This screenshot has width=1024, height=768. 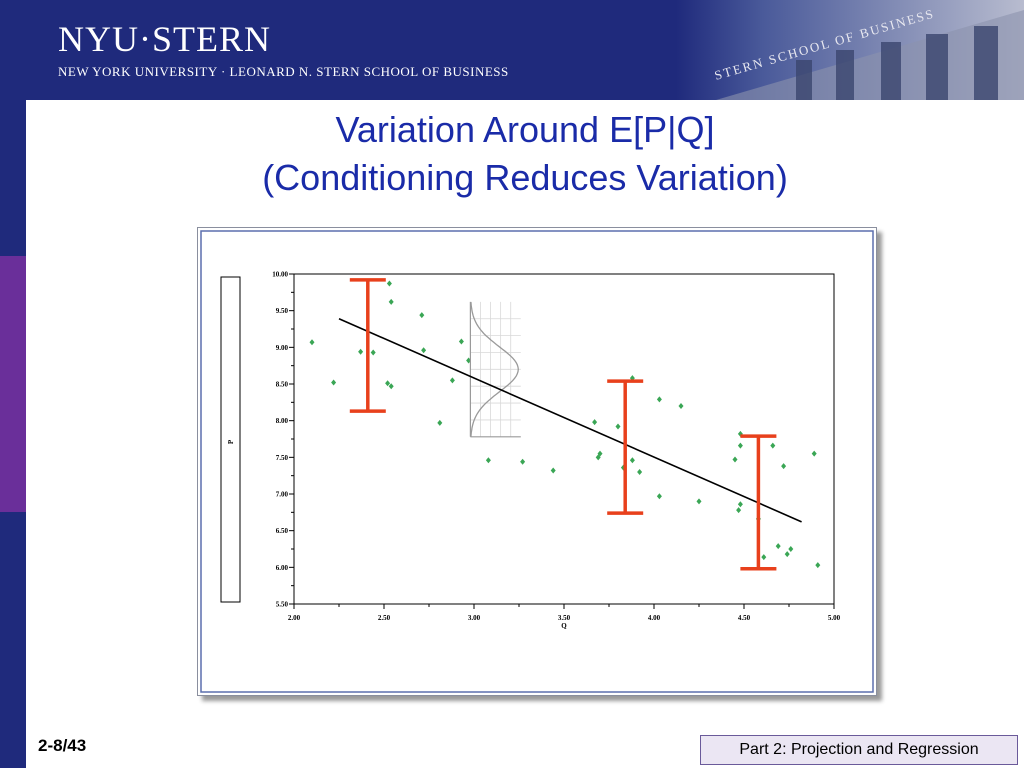 What do you see at coordinates (62, 745) in the screenshot?
I see `slide-number: 2-8/43` at bounding box center [62, 745].